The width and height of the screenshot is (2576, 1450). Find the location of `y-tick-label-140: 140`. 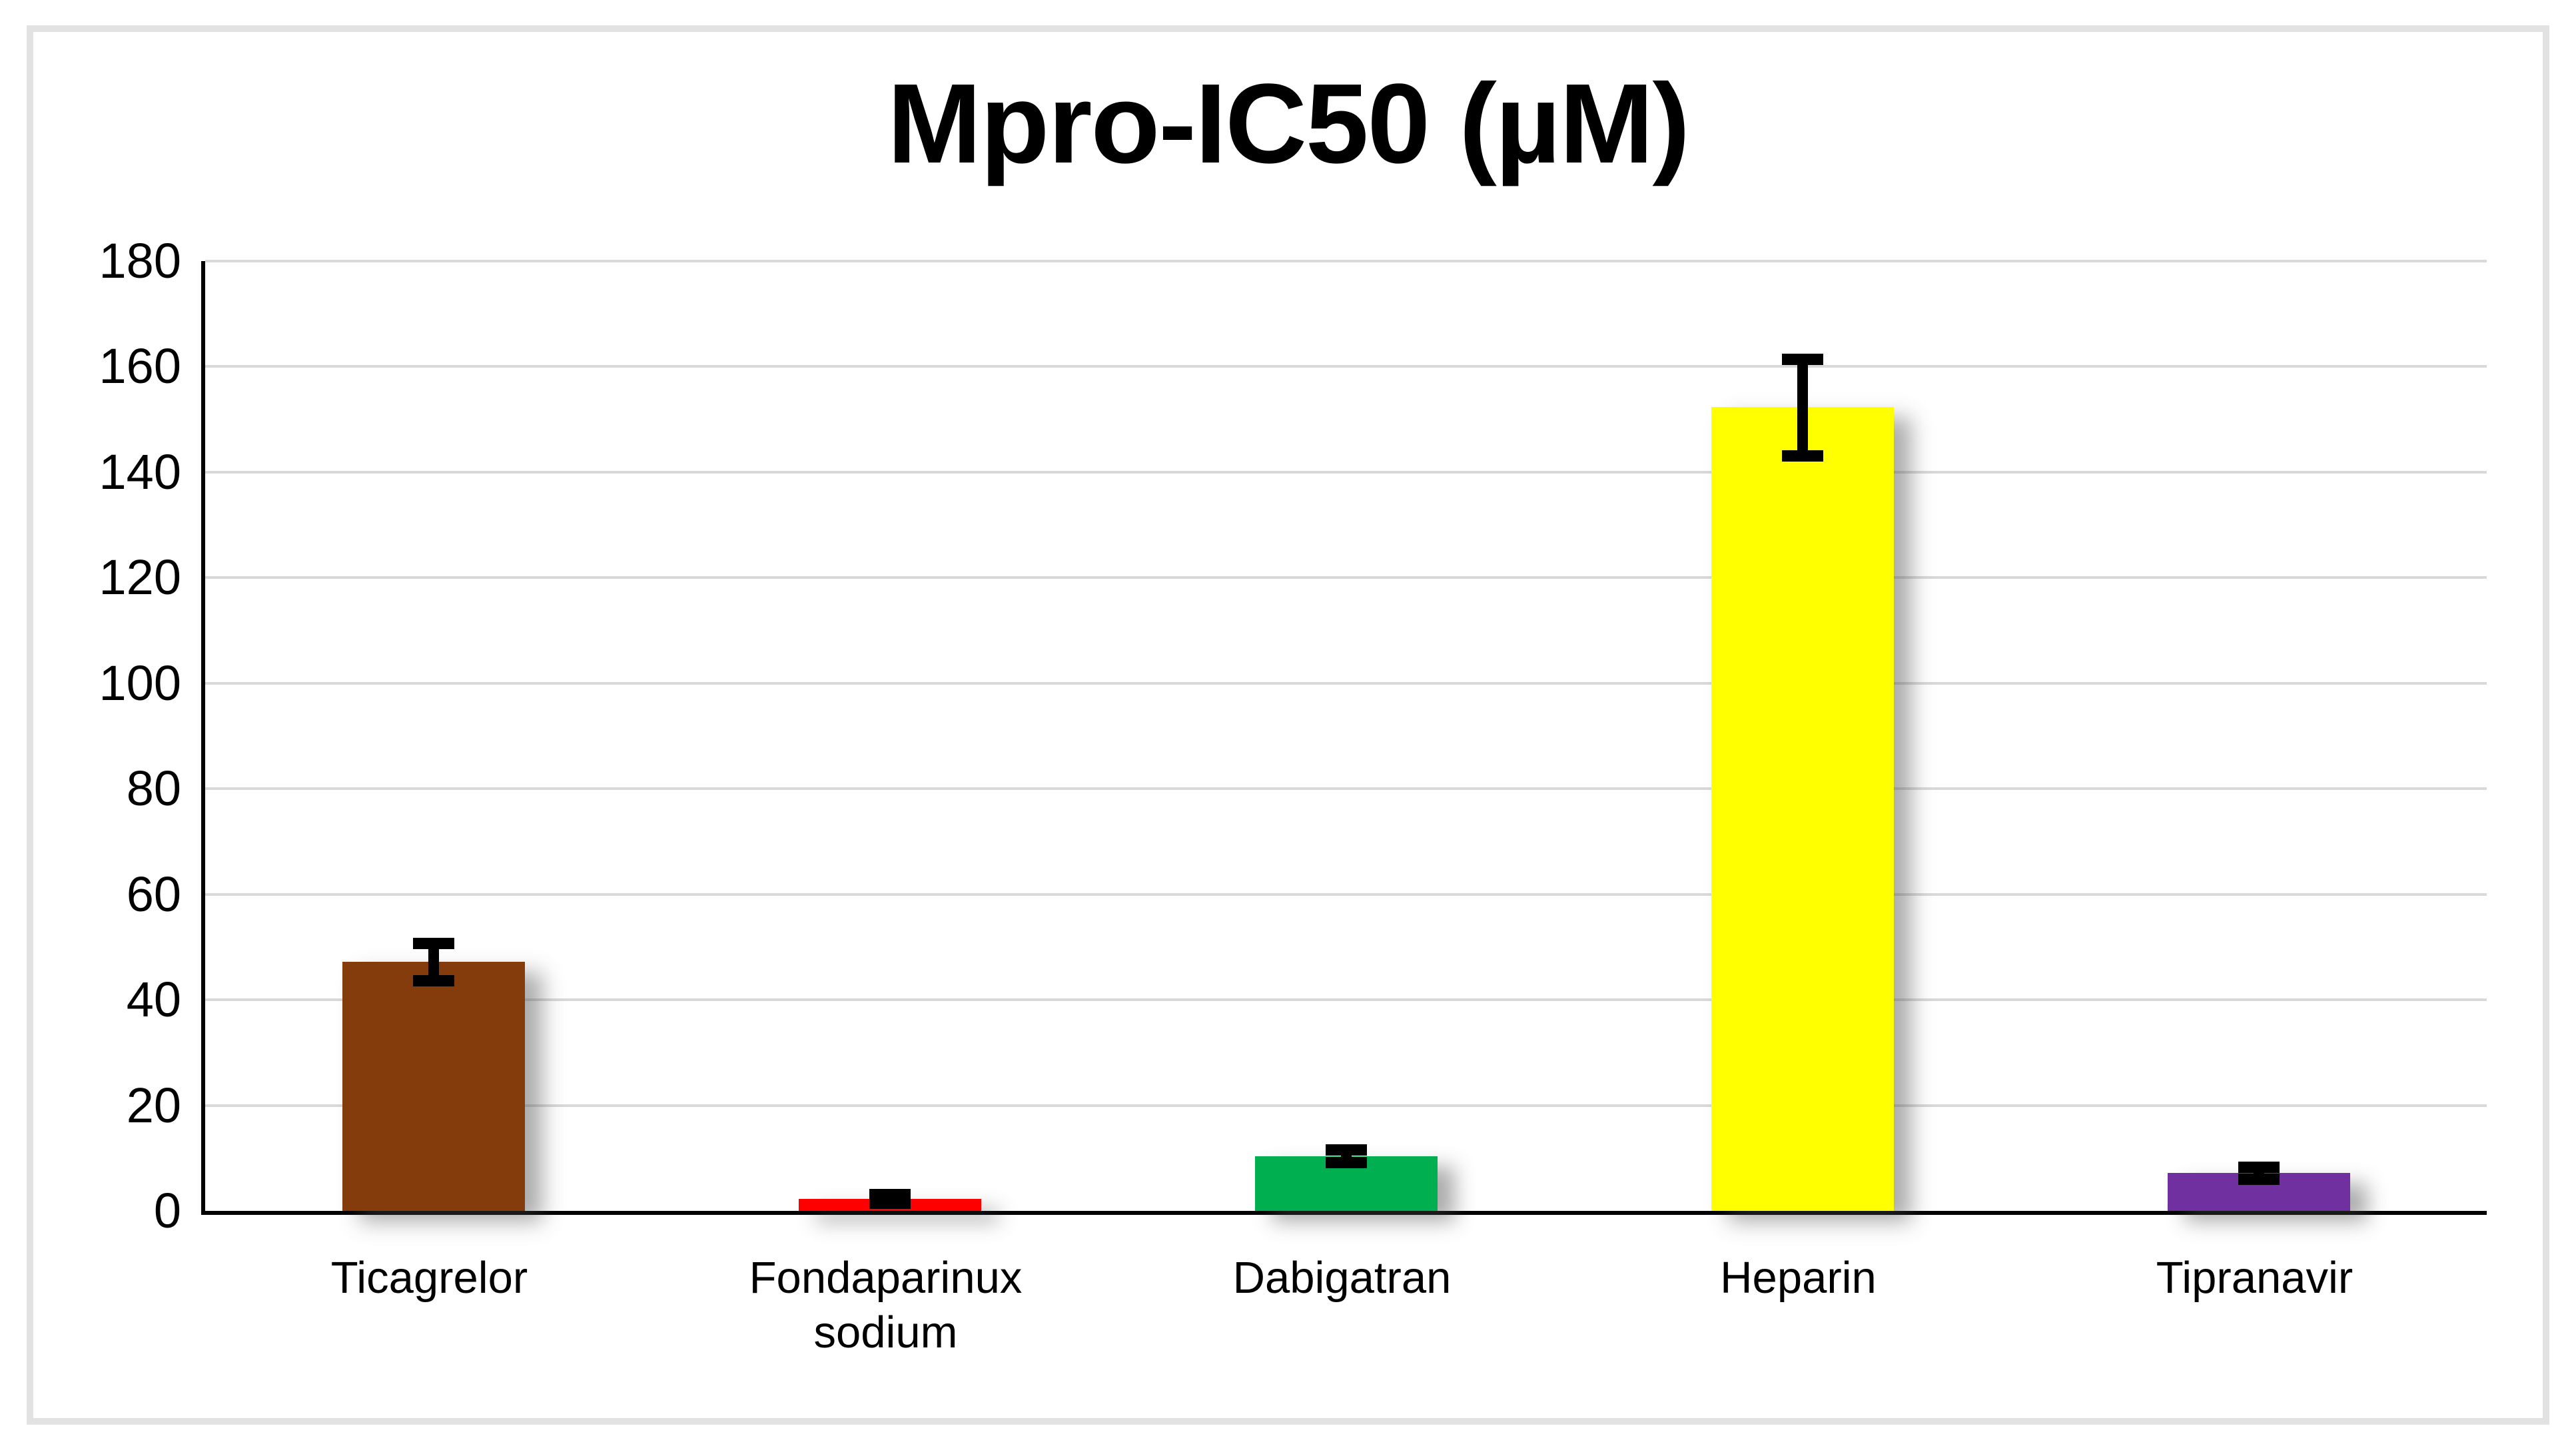

y-tick-label-140: 140 is located at coordinates (140, 472).